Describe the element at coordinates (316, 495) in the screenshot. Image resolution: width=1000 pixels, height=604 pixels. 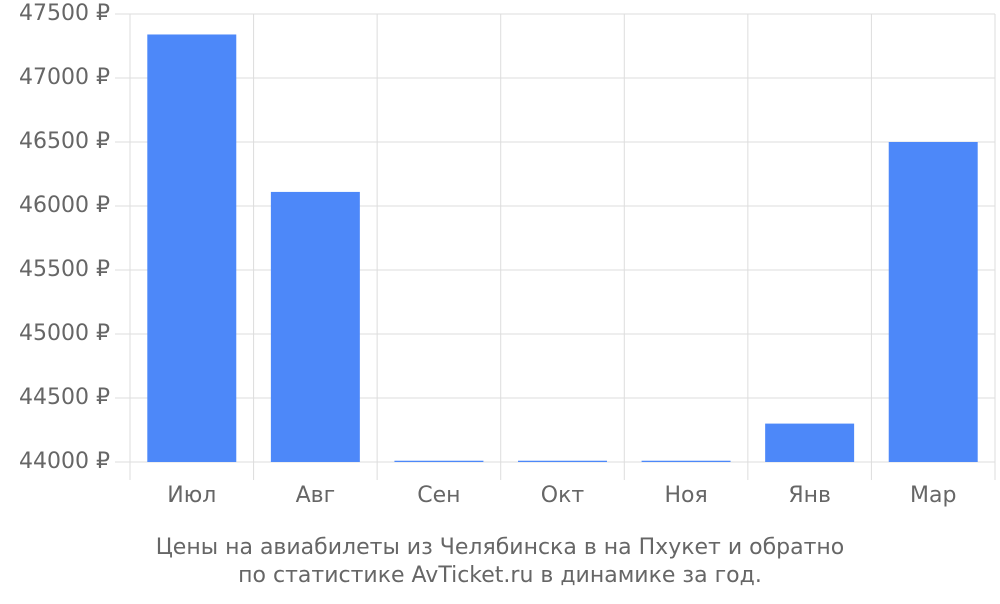
I see `x-tick-label: Авг` at that location.